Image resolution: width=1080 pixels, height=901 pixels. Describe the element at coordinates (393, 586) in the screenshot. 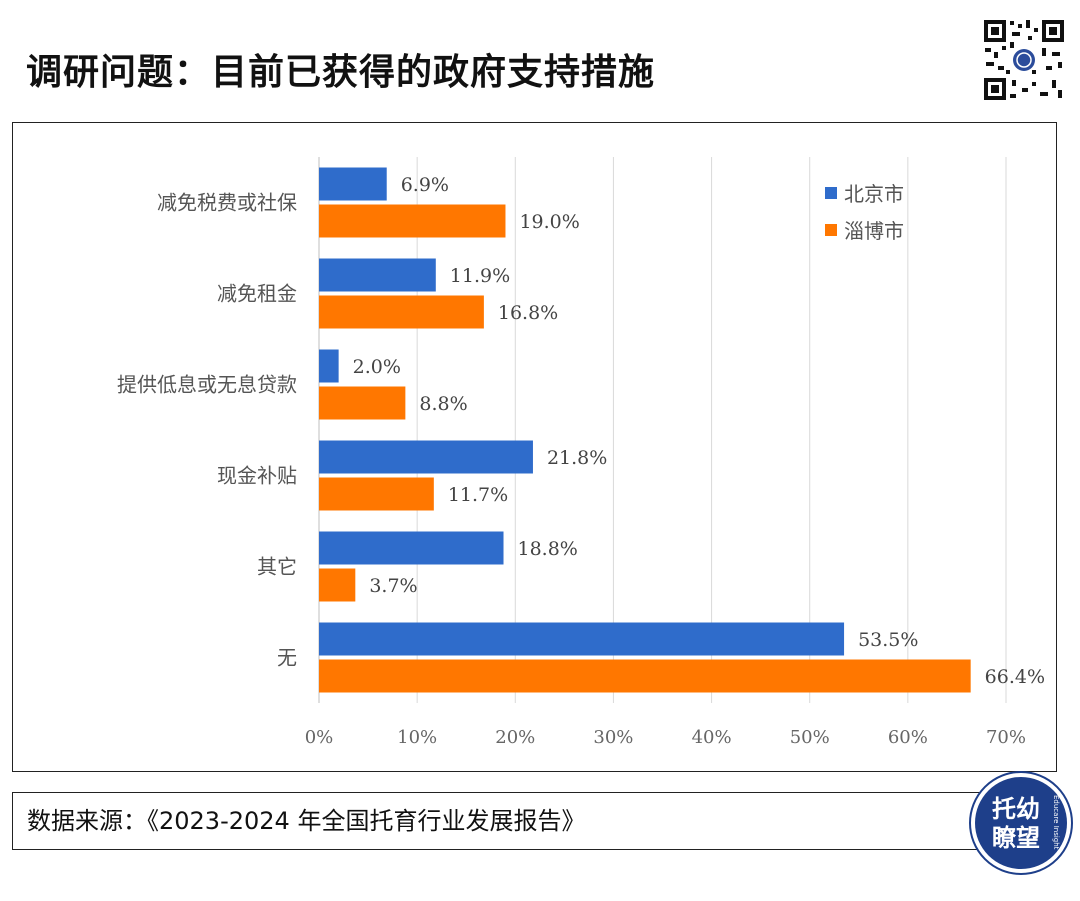

I see `value-label: 3.7%` at that location.